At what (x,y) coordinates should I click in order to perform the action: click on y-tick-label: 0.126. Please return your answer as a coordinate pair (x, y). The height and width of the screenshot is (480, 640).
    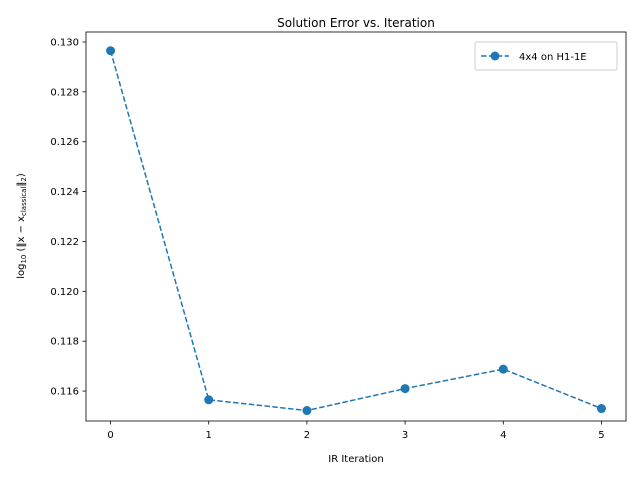
    Looking at the image, I should click on (64, 142).